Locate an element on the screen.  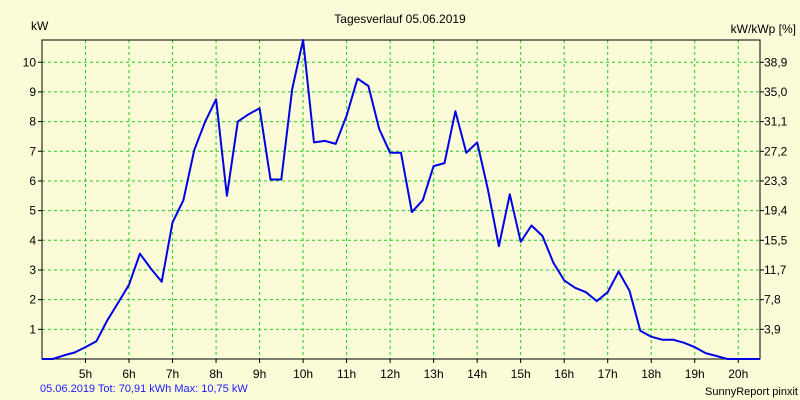
x-tick-label: 5h is located at coordinates (85, 374).